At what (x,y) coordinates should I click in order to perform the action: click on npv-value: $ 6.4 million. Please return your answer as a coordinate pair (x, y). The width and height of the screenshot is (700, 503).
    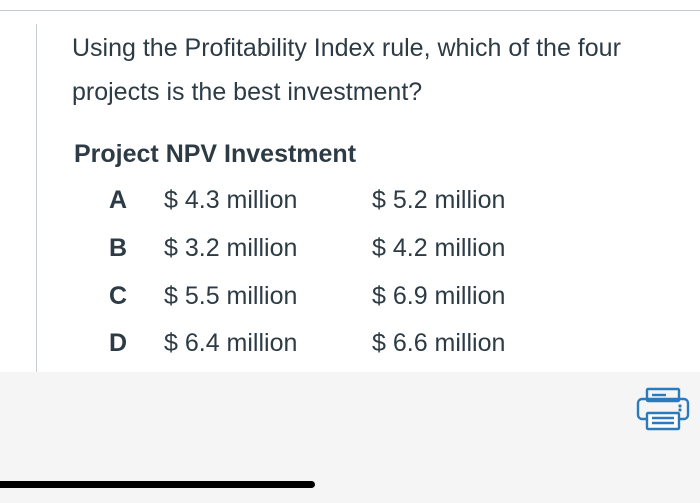
    Looking at the image, I should click on (231, 343).